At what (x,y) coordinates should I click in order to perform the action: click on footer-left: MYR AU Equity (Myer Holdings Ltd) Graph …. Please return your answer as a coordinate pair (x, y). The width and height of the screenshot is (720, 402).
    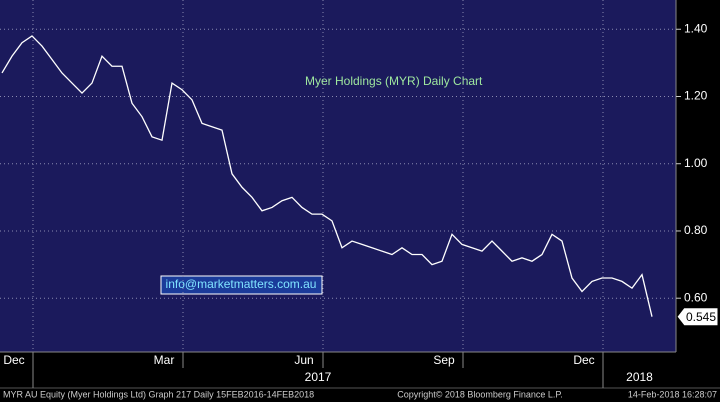
    Looking at the image, I should click on (158, 394).